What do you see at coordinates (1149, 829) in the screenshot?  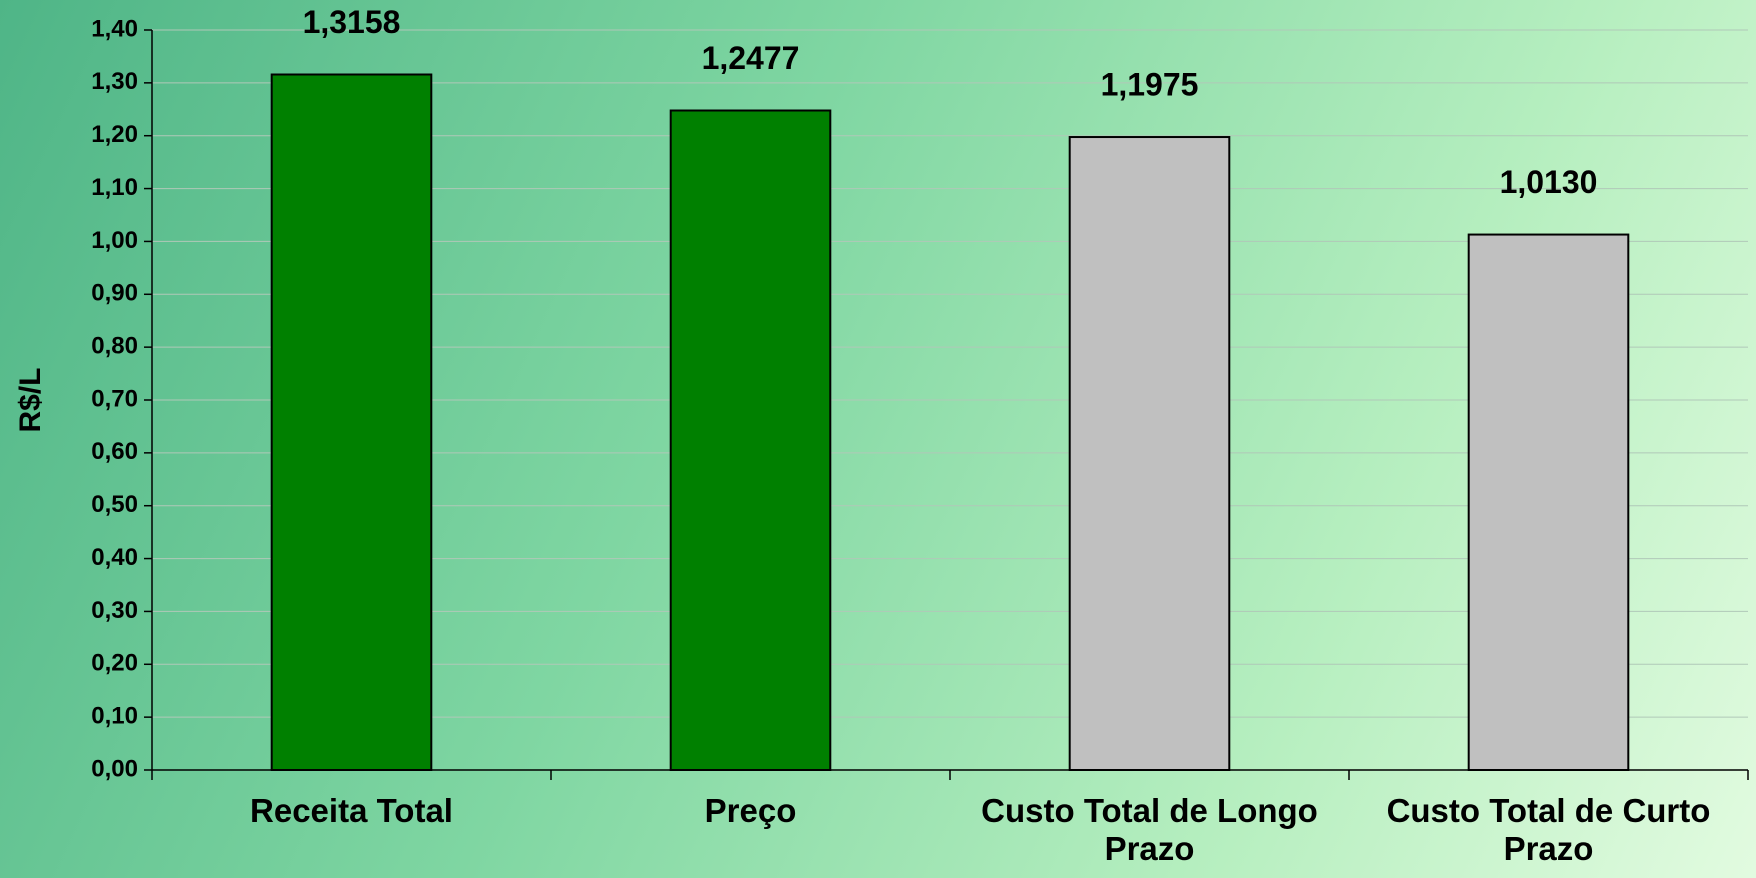 I see `x-tick-label: Custo Total de Longo Prazo` at bounding box center [1149, 829].